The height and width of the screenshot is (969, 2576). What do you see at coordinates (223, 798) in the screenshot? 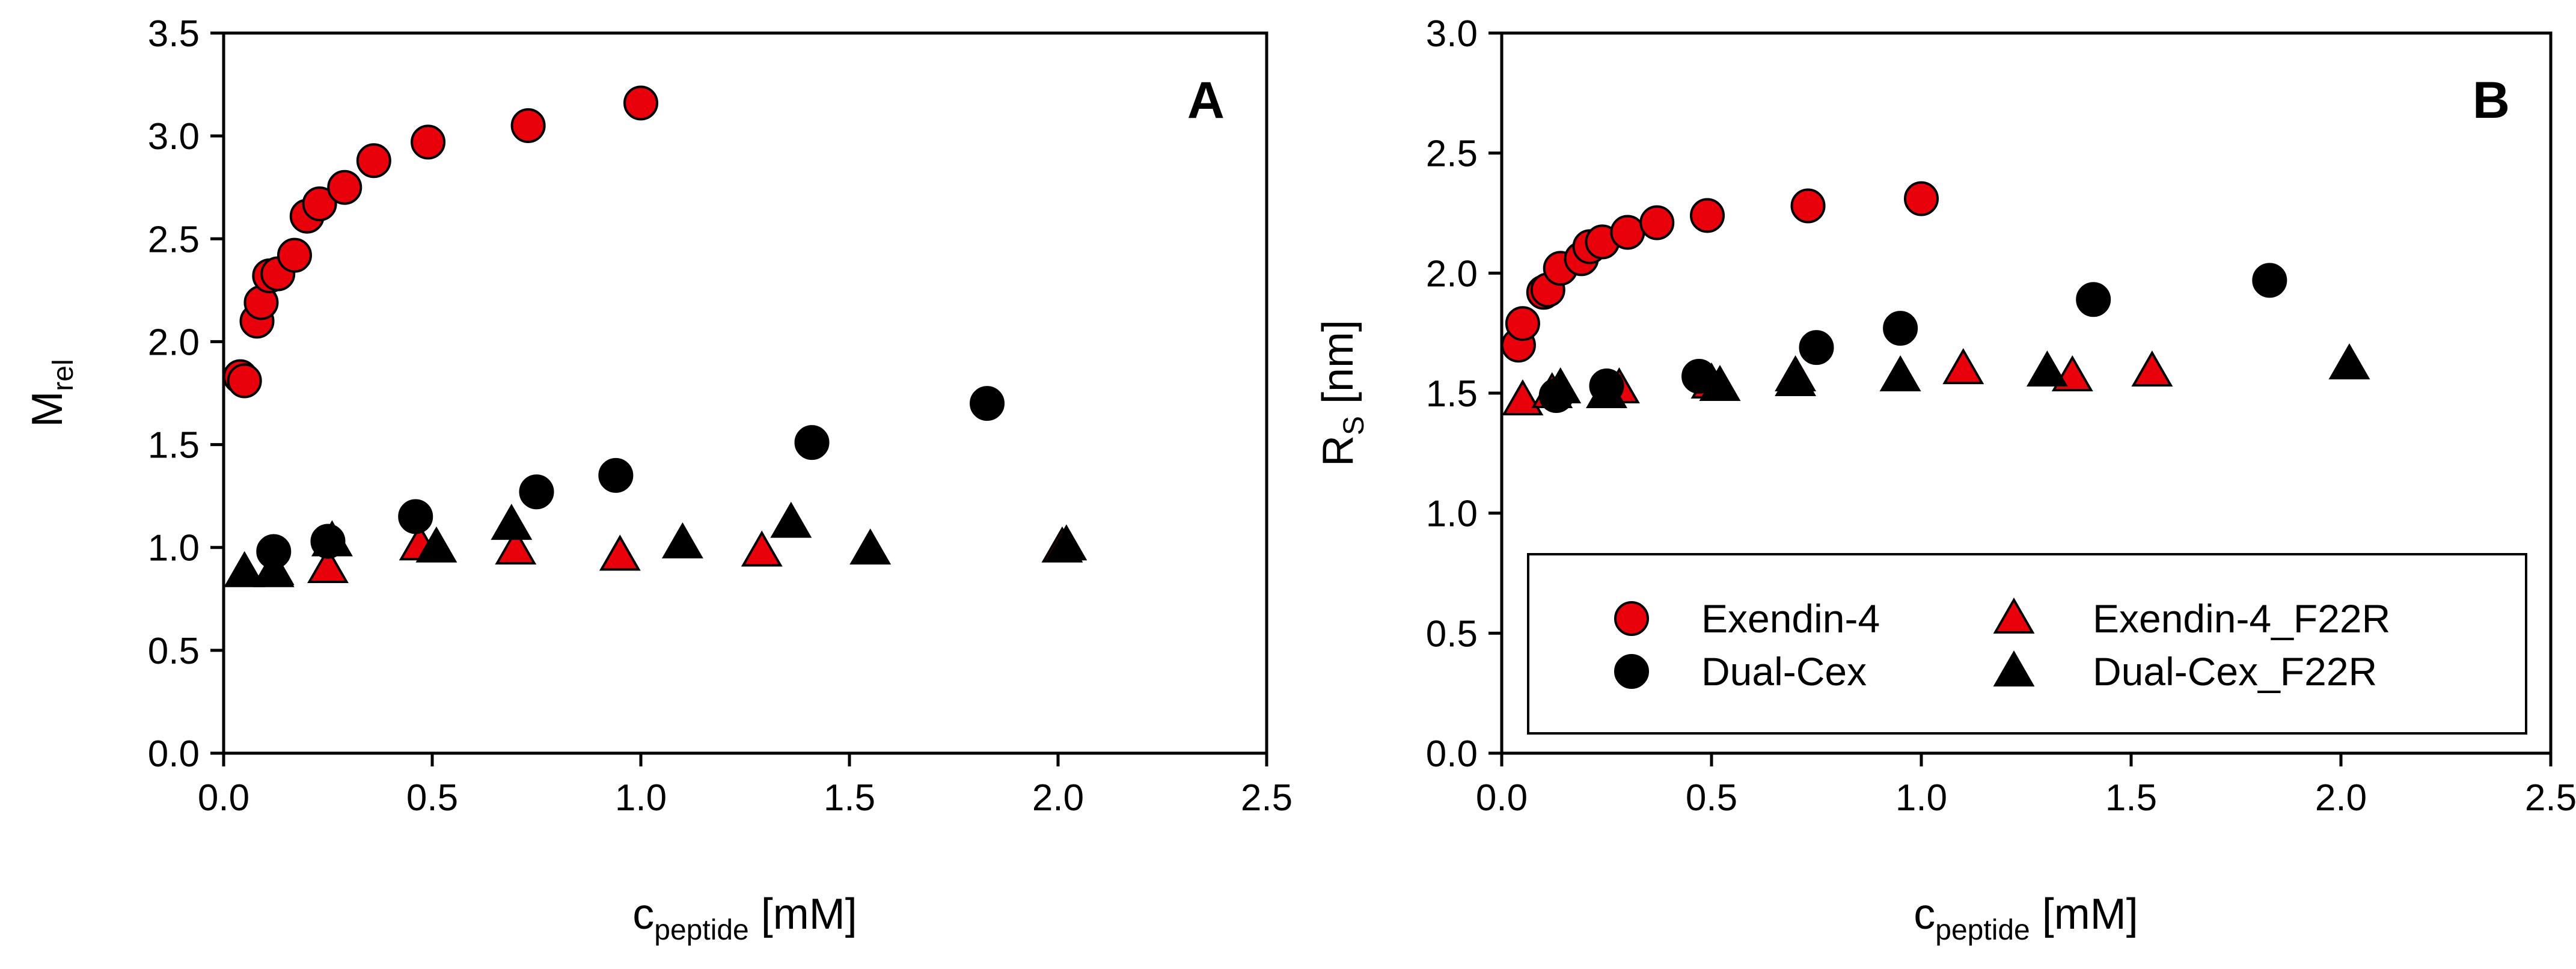
I see `chart-a-x-tick-label: 0.0` at bounding box center [223, 798].